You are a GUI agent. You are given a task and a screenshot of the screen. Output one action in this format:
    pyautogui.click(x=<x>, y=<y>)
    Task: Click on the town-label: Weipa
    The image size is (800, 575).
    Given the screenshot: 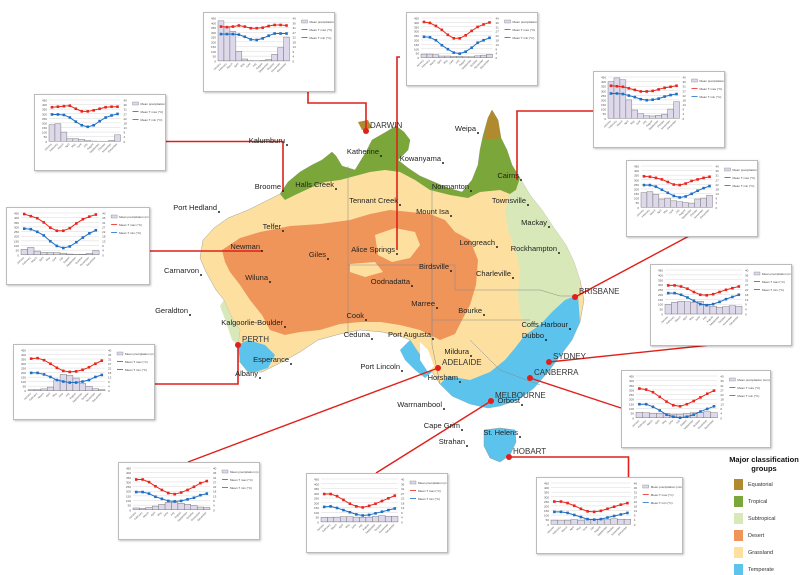 What is the action you would take?
    pyautogui.click(x=466, y=128)
    